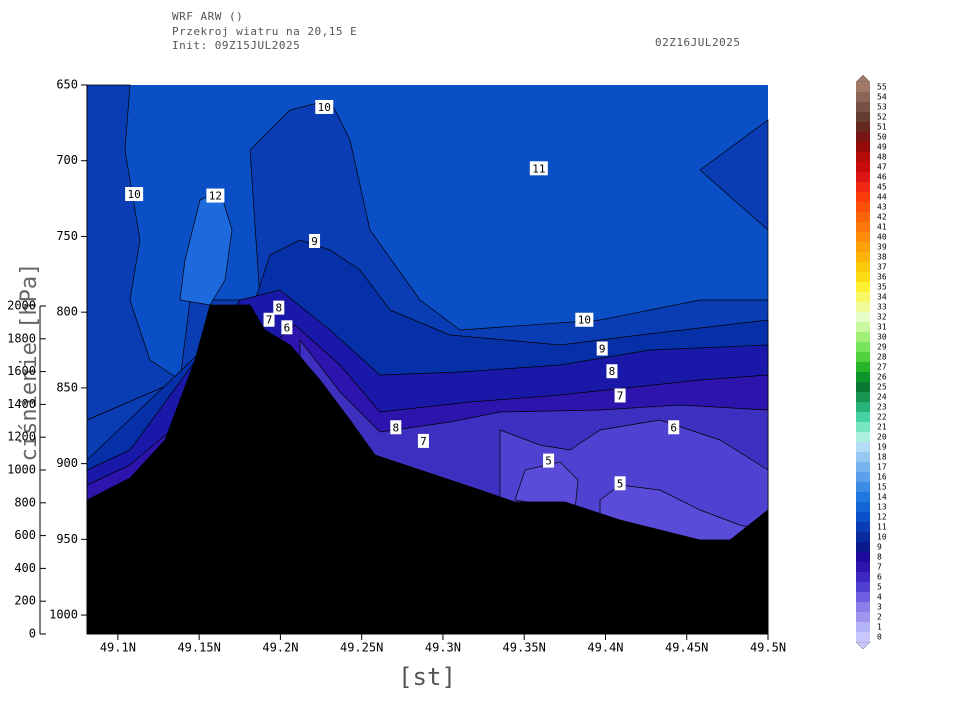 This screenshot has width=960, height=720. I want to click on colorbar-label: 35, so click(882, 287).